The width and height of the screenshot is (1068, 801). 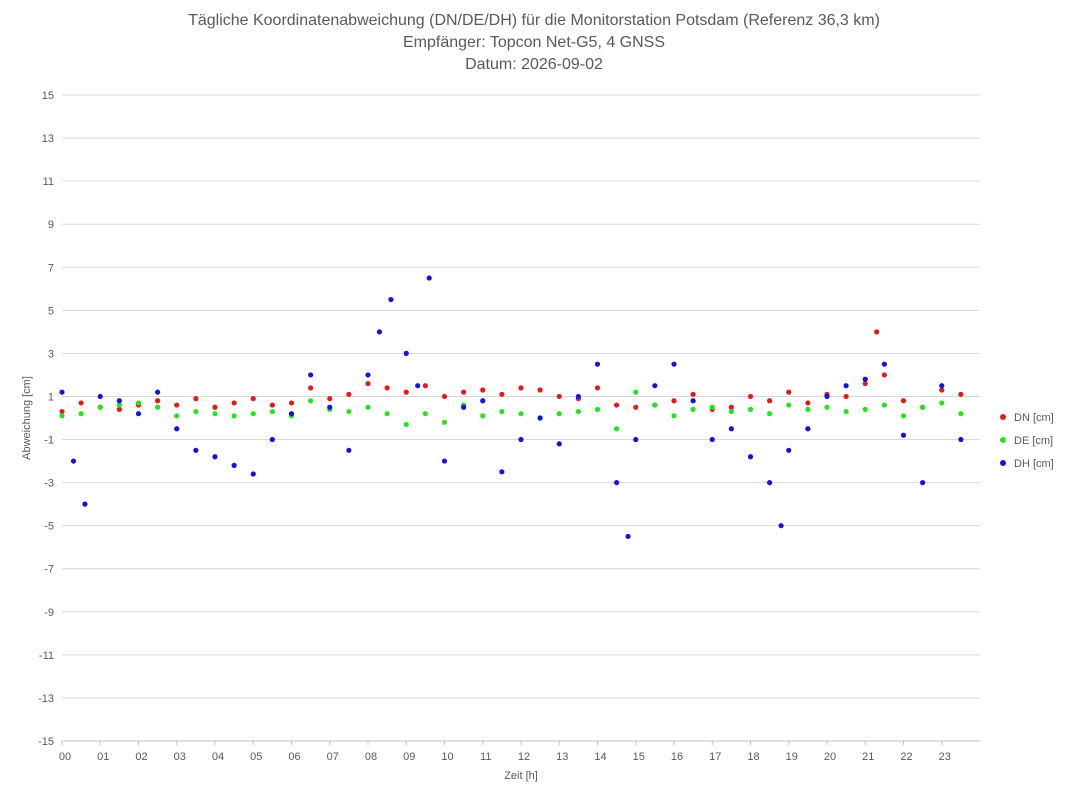 I want to click on x-tick-label: 10, so click(x=447, y=757).